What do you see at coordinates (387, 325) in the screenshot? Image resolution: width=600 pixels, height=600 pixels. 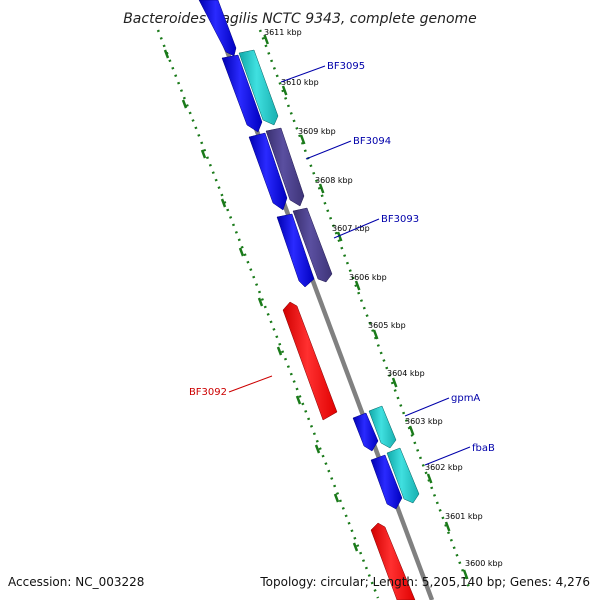 I see `kbp-label: 3605 kbp` at bounding box center [387, 325].